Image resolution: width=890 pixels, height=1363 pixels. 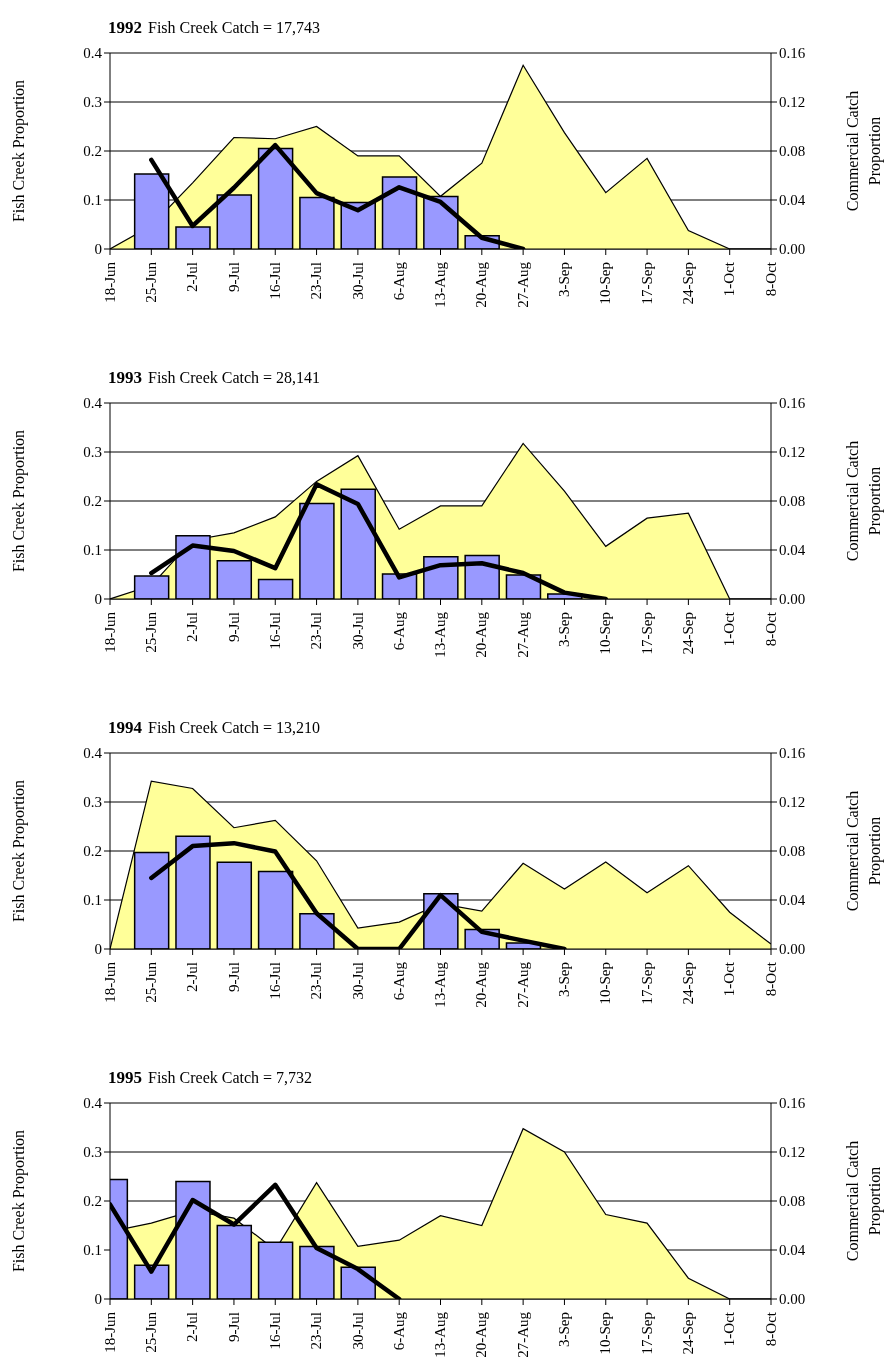 I want to click on chart-title: 1995, so click(x=125, y=1077).